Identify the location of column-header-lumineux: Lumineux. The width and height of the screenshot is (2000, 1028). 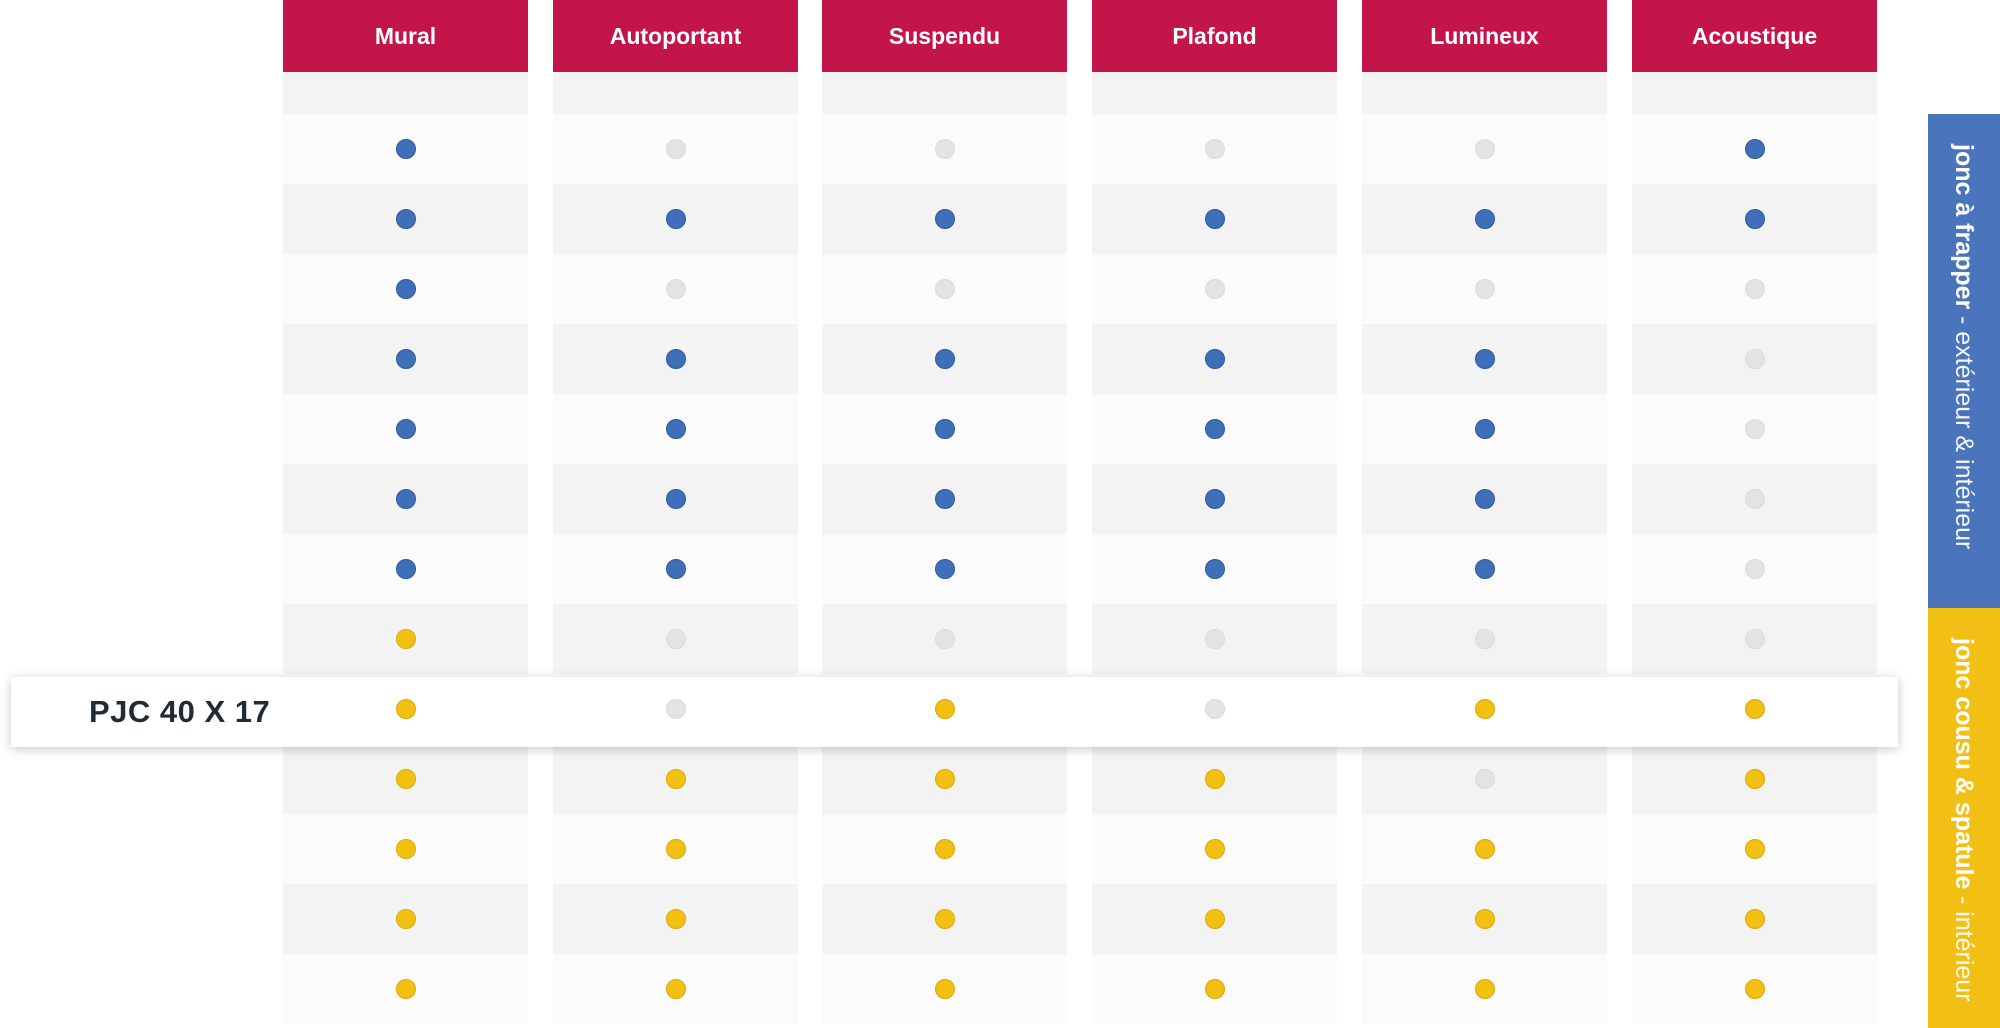
(1484, 36).